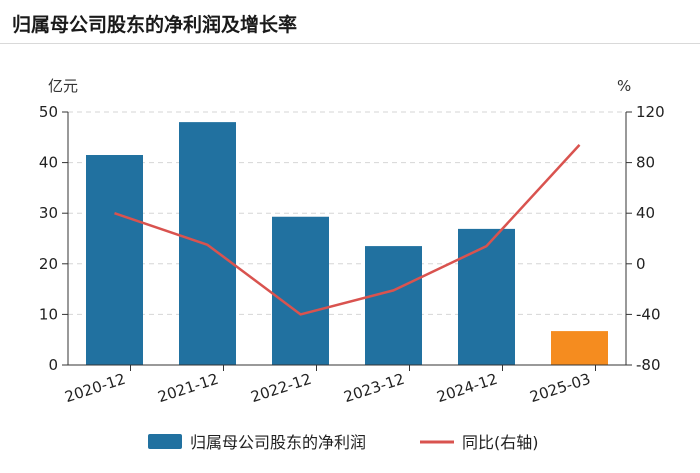 Image resolution: width=700 pixels, height=473 pixels. I want to click on legend-label-net-profit: 归属母公司股东的净利润, so click(278, 442).